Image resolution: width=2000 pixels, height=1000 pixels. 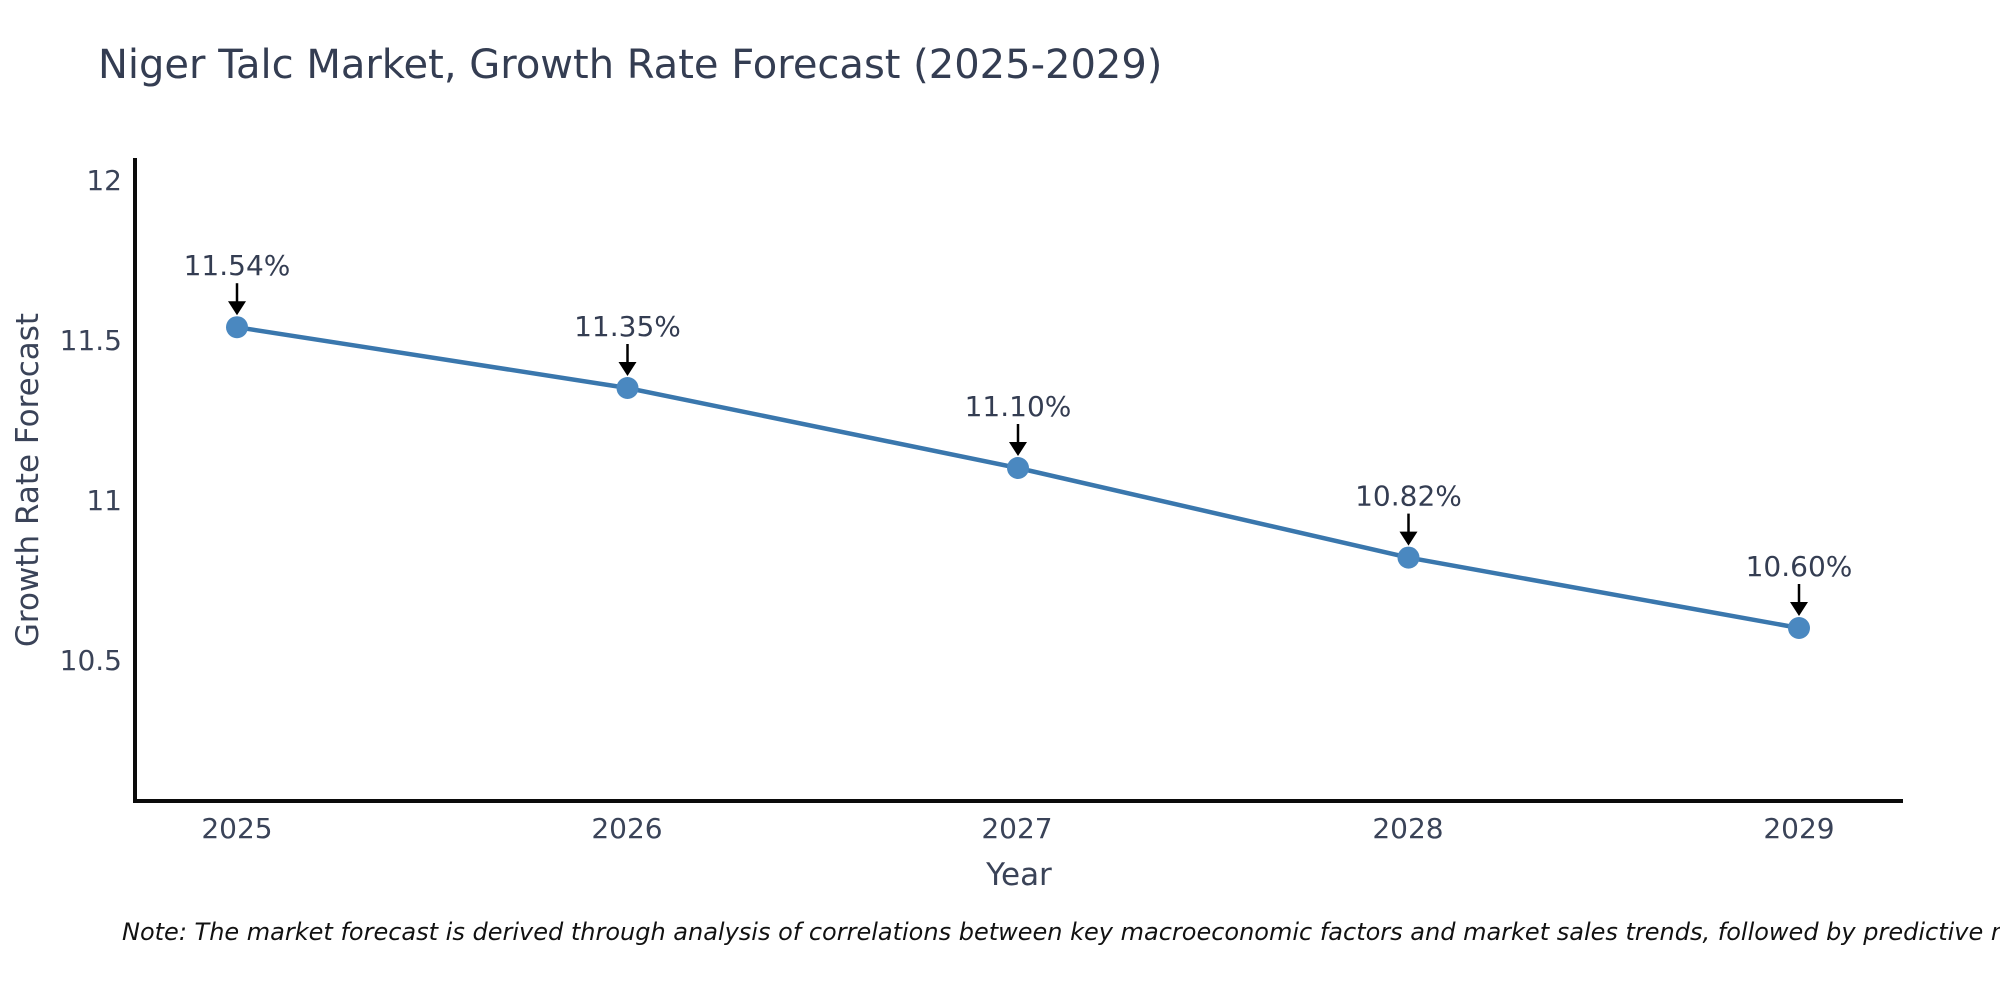 I want to click on x-tick-label: 2025, so click(x=236, y=828).